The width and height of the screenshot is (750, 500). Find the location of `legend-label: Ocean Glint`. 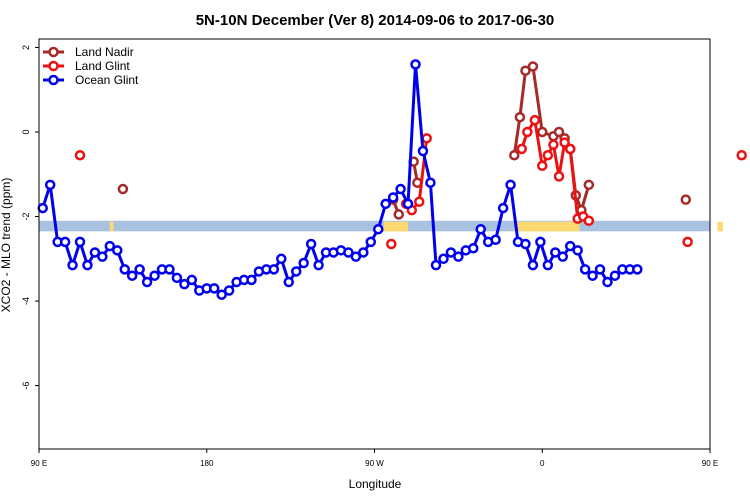

legend-label: Ocean Glint is located at coordinates (107, 80).